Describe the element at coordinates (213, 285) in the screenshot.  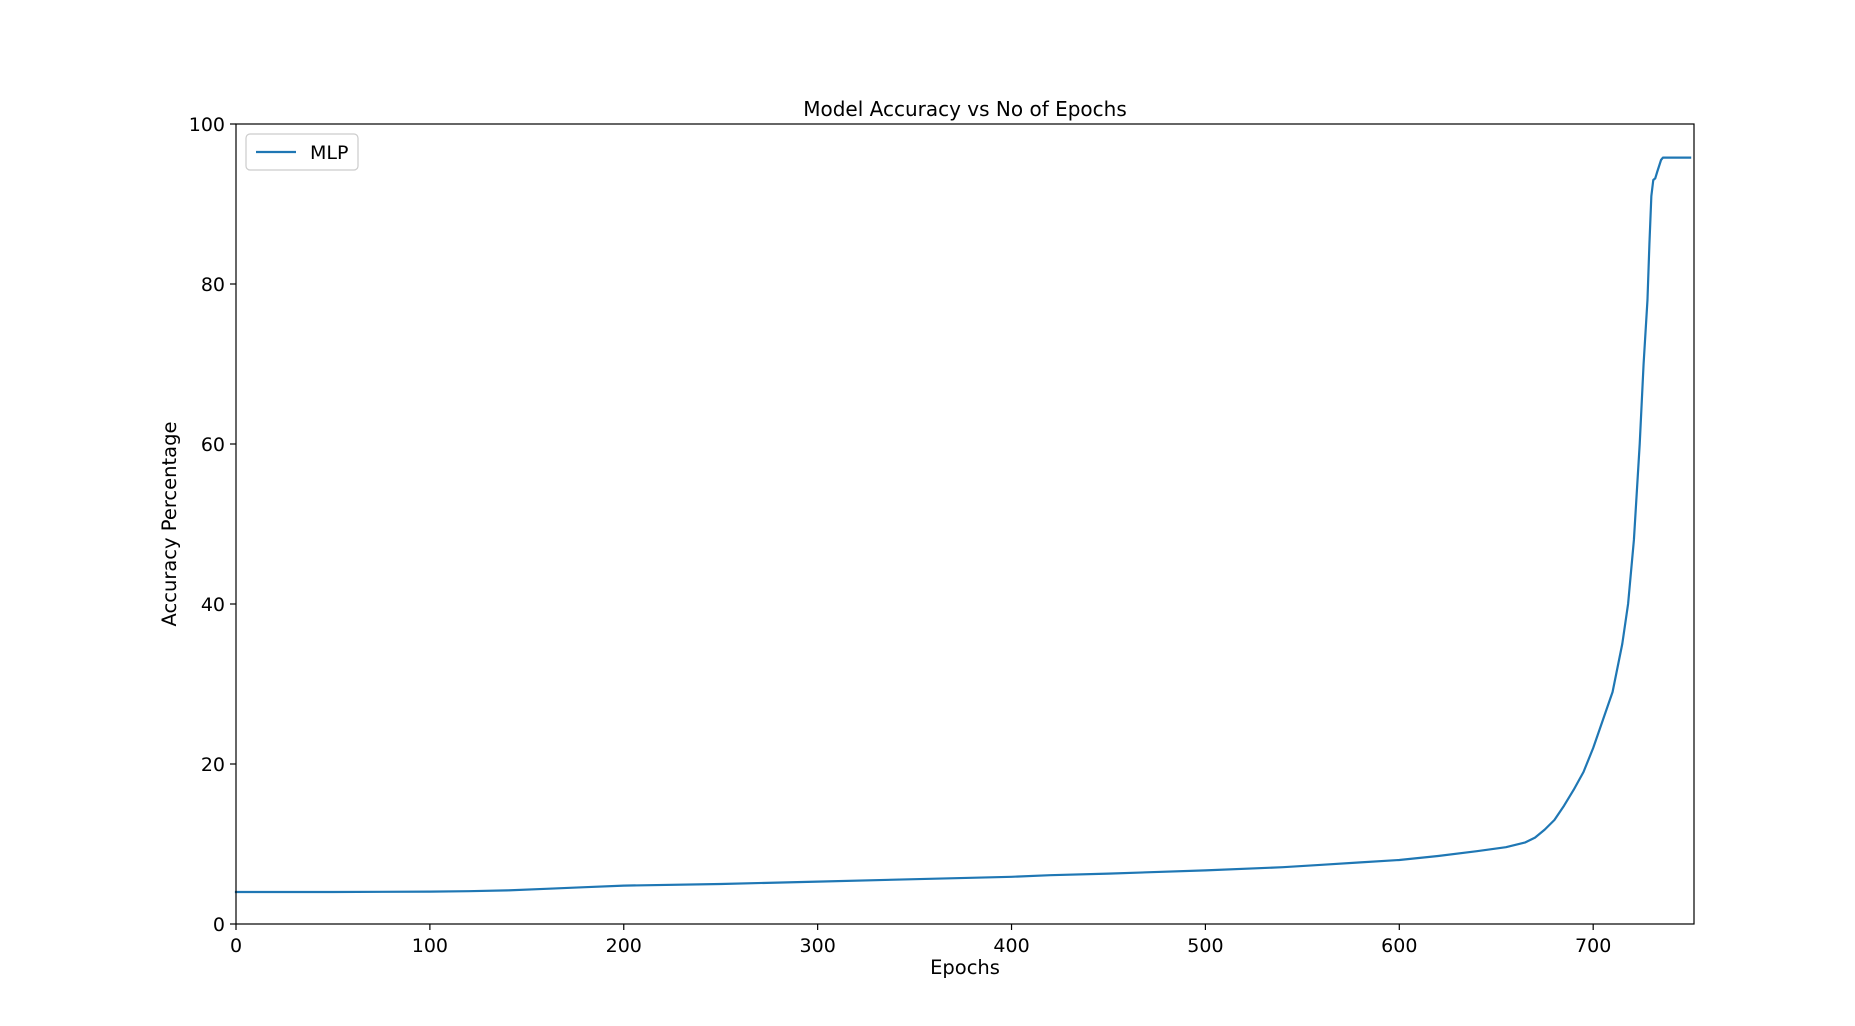
I see `y-tick-label: 80` at that location.